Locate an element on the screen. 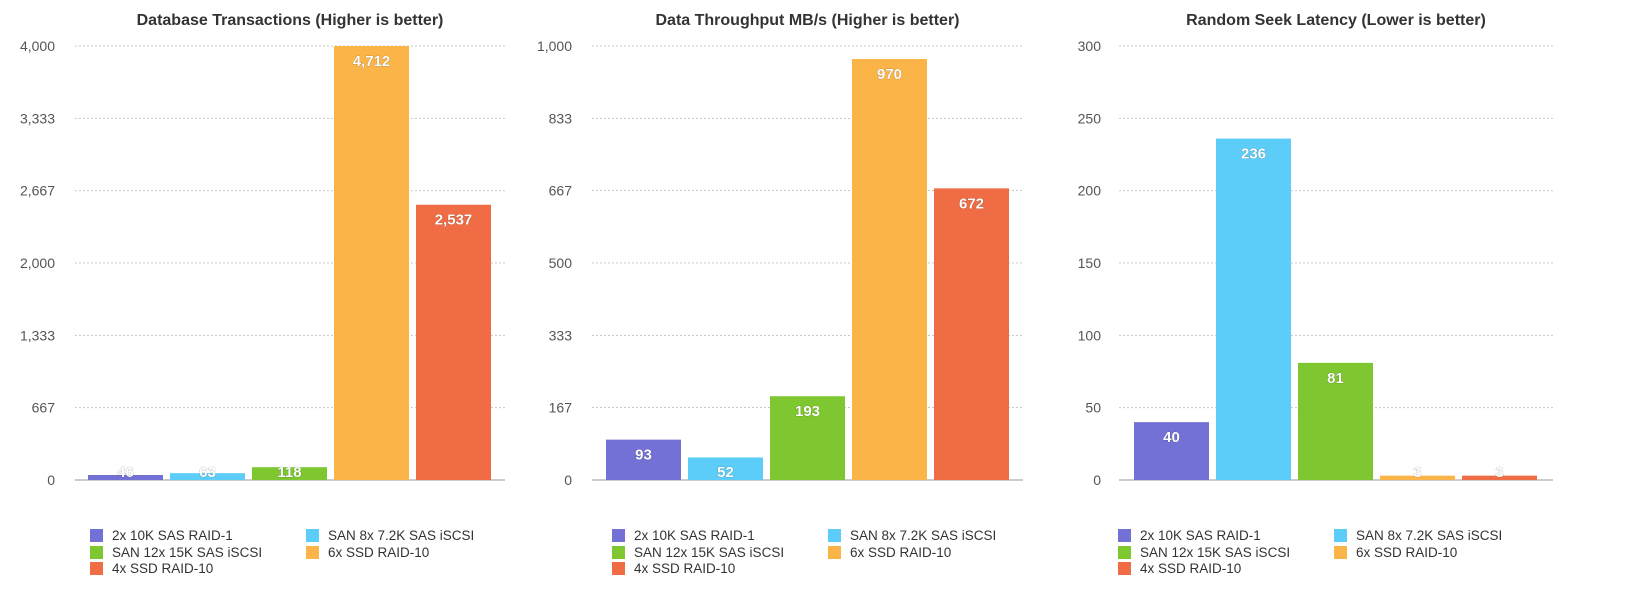 The height and width of the screenshot is (611, 1632). data-label: 93 is located at coordinates (643, 455).